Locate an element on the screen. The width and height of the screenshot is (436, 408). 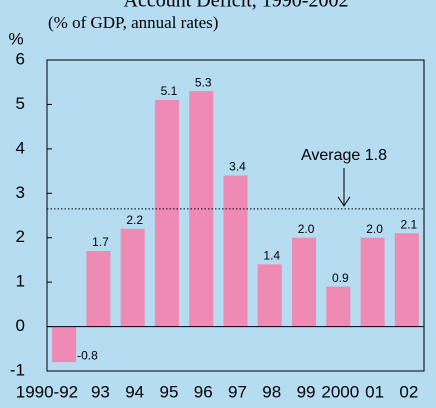
x-tick-label: 99 is located at coordinates (306, 391).